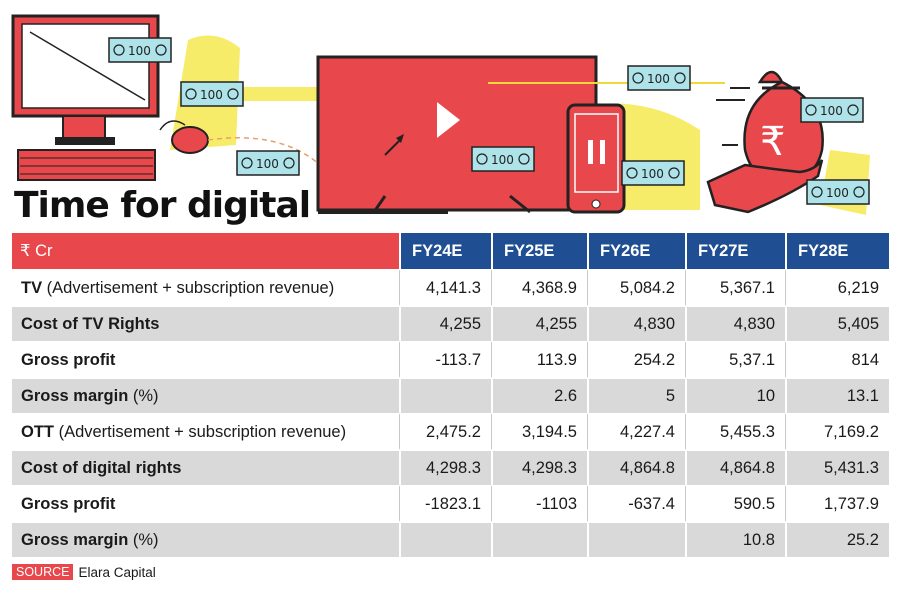 The height and width of the screenshot is (596, 900). I want to click on table-row: Gross margin (%) 10.8 25.2, so click(450, 539).